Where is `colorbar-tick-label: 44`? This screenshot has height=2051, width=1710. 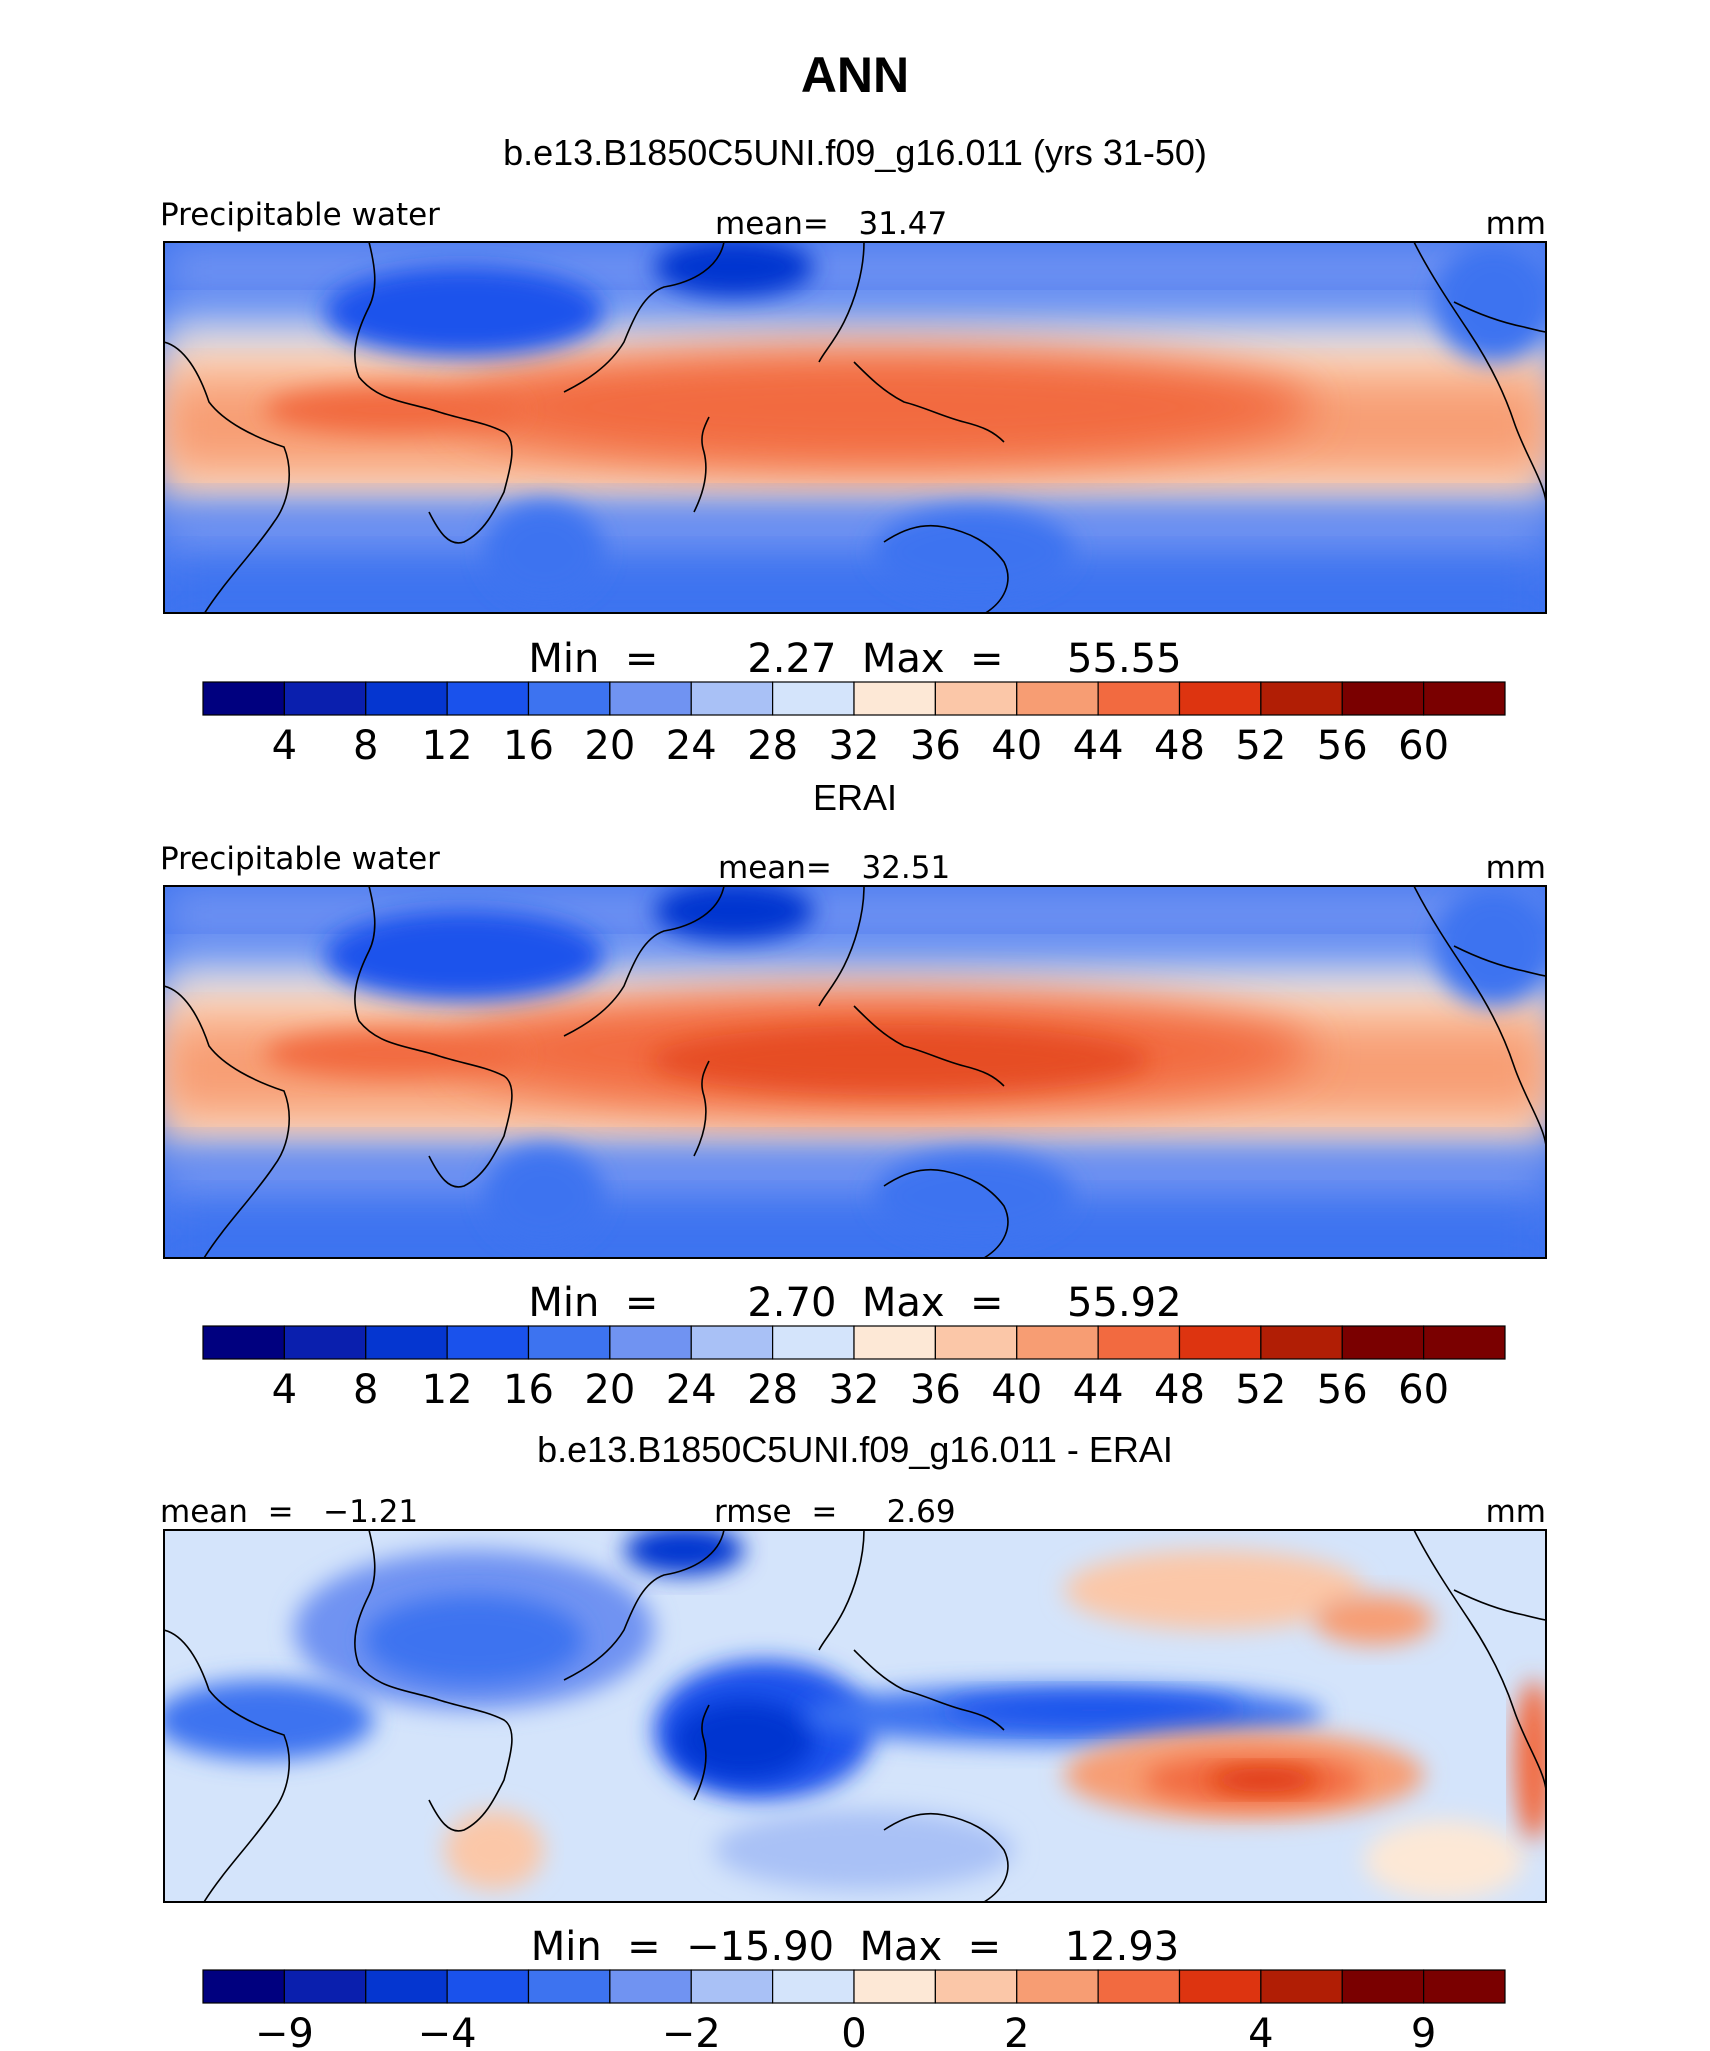
colorbar-tick-label: 44 is located at coordinates (1098, 746).